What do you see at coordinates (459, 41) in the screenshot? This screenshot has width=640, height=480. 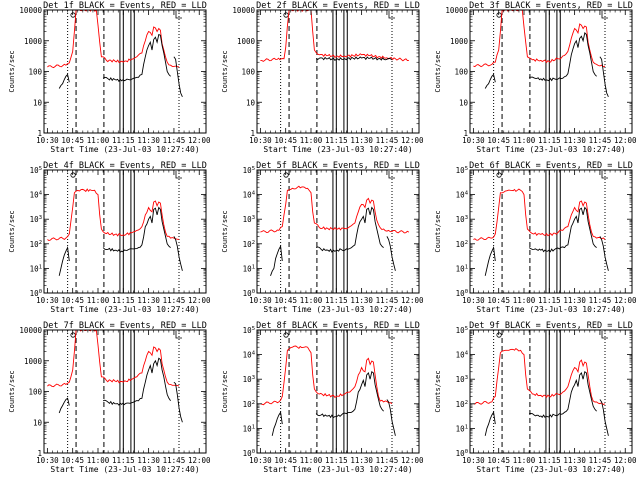 I see `y-tick-label: 1000` at bounding box center [459, 41].